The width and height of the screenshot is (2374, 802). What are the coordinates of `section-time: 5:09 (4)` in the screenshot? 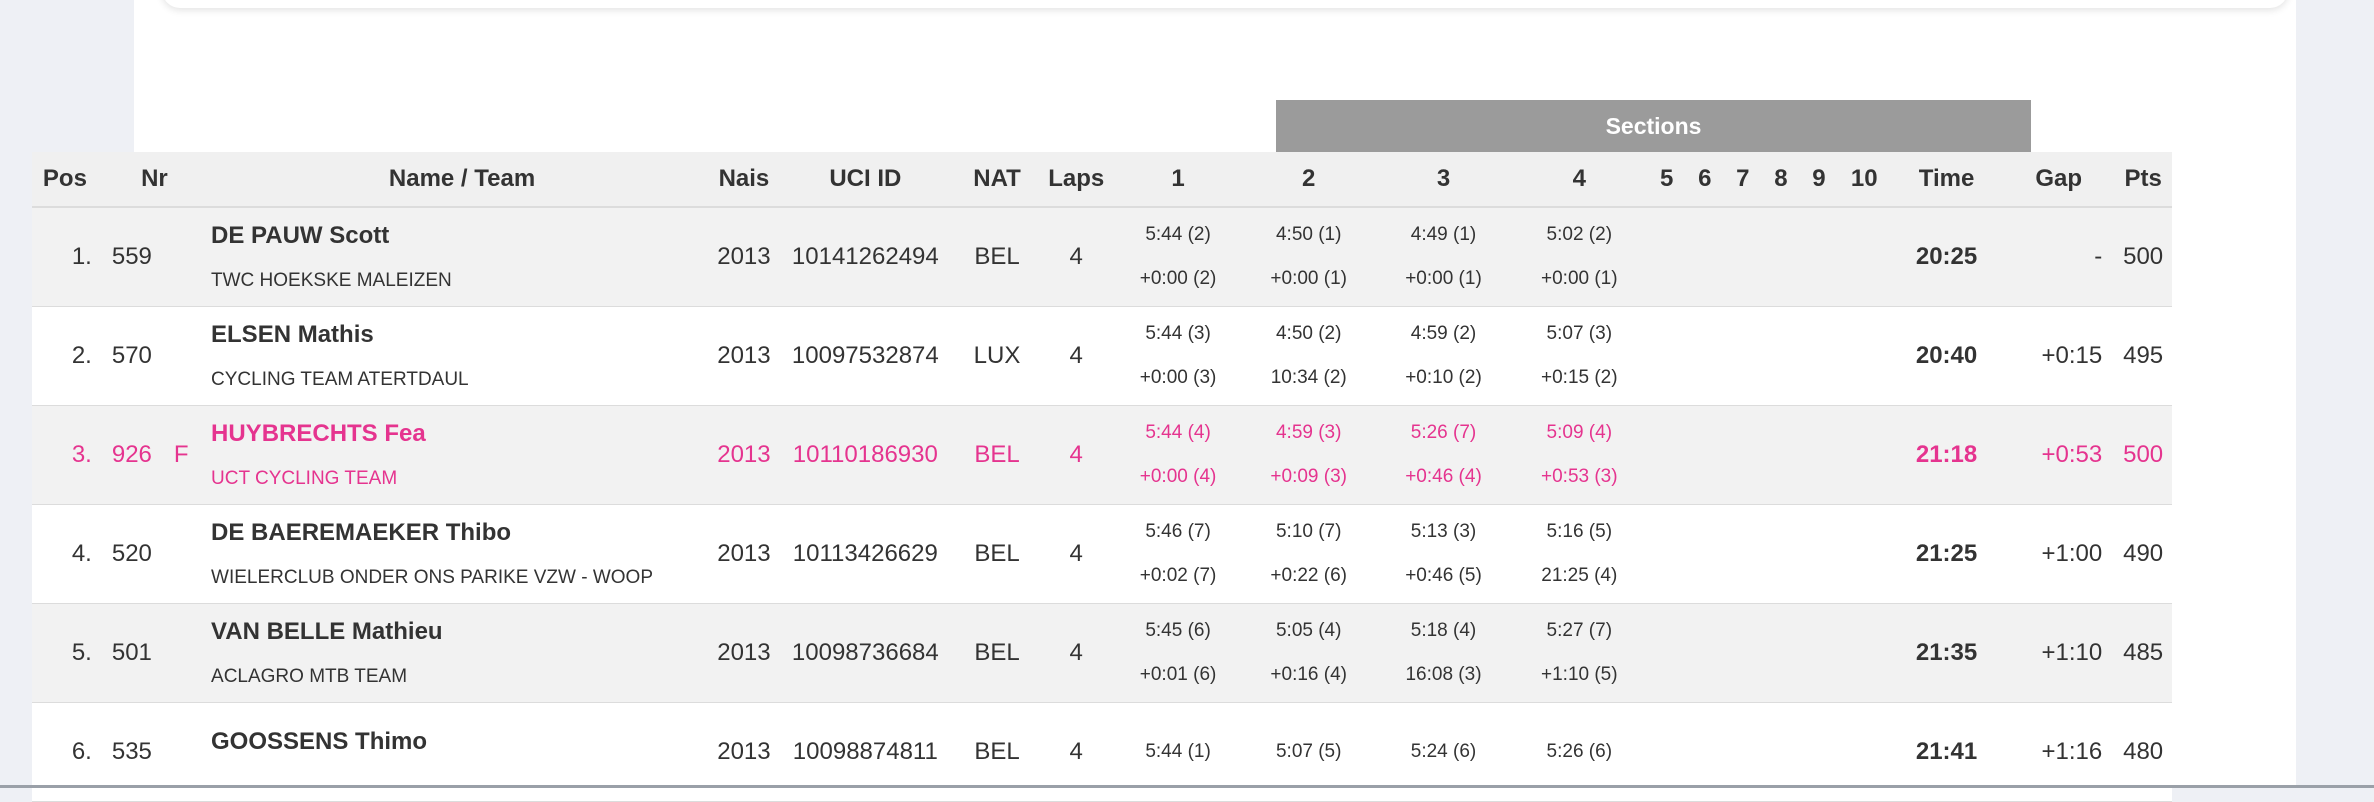 It's located at (1579, 432).